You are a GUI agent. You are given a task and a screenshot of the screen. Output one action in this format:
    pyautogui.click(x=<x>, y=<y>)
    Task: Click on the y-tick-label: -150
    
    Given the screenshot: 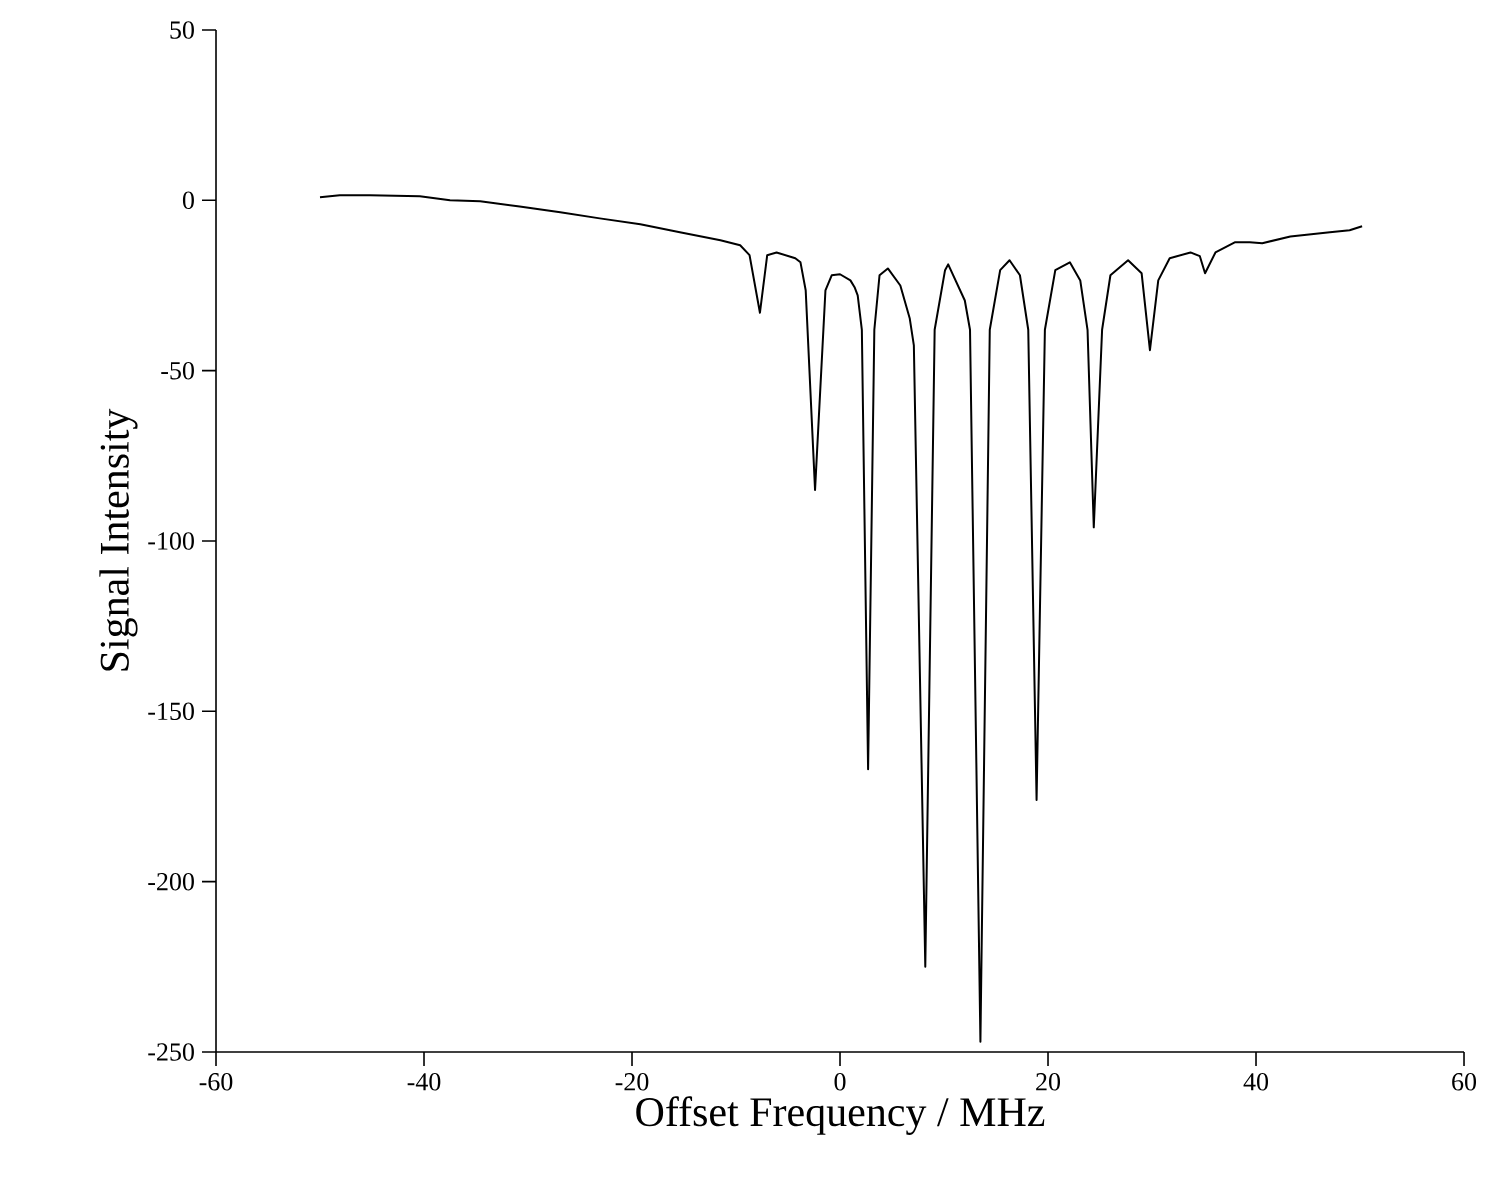 What is the action you would take?
    pyautogui.click(x=171, y=711)
    